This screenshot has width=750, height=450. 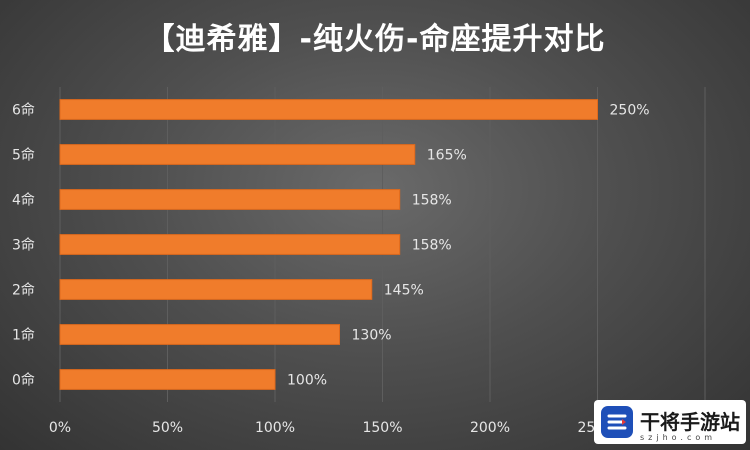 I want to click on x-tick-label-2: 100%, so click(x=275, y=428).